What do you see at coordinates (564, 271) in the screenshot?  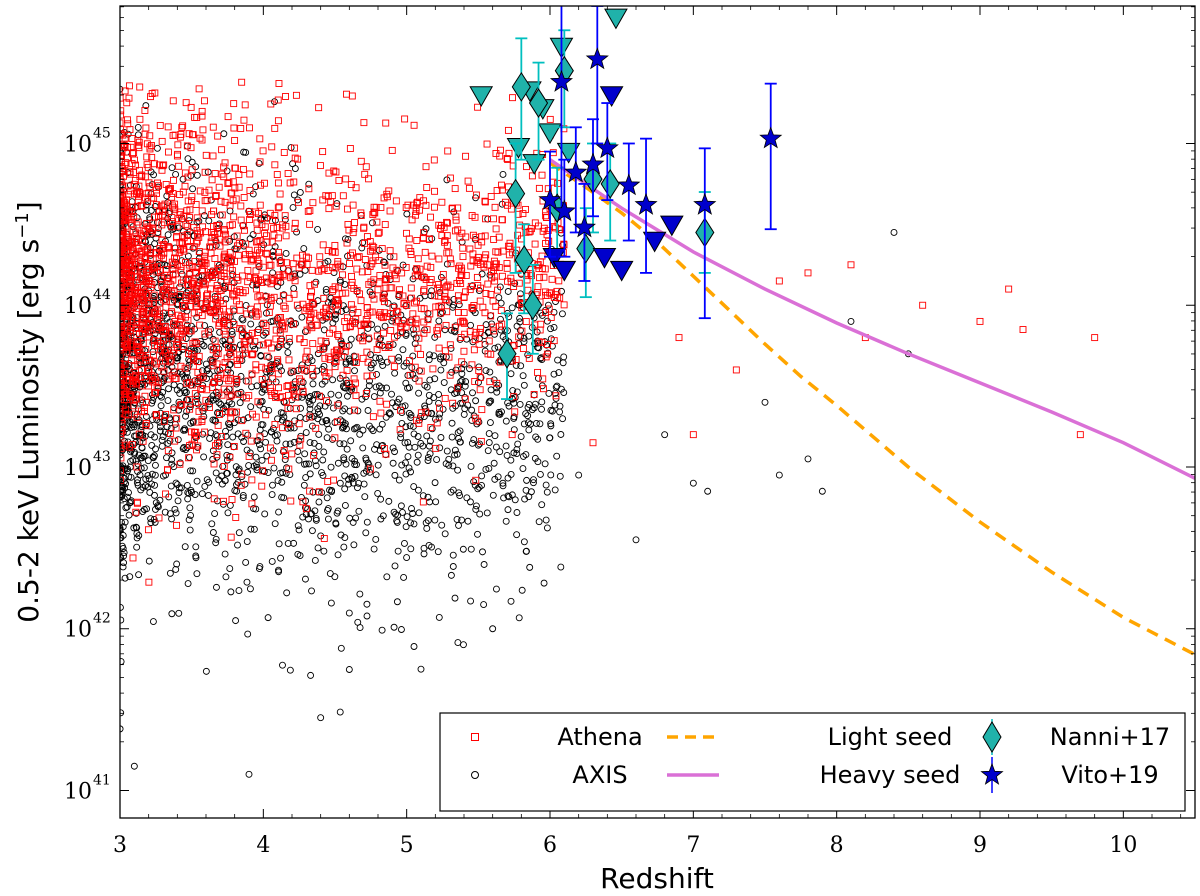 I see `vito-upper-limit` at bounding box center [564, 271].